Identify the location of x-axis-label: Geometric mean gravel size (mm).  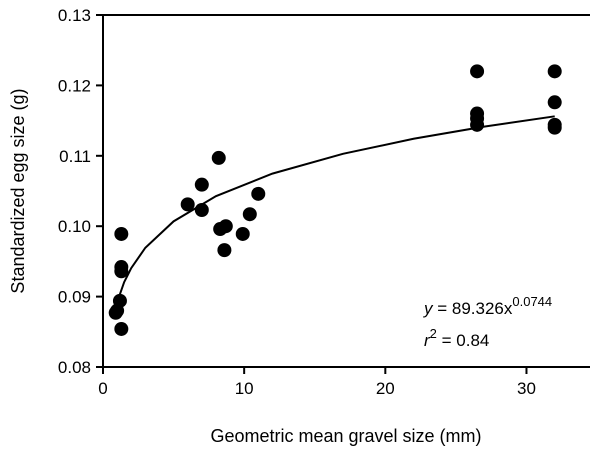
(345, 436).